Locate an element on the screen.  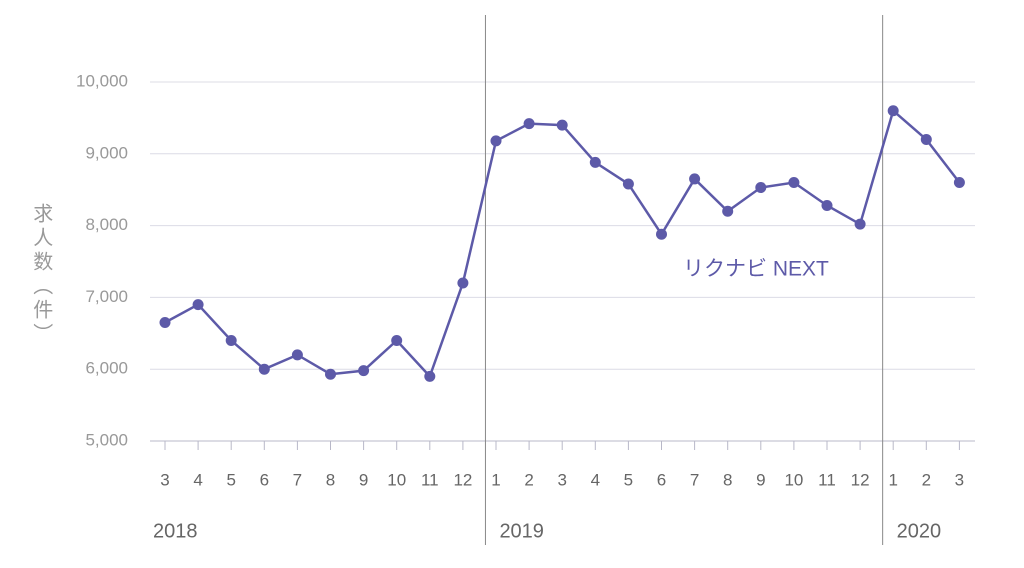
y-tick-label: 7,000 is located at coordinates (106, 296).